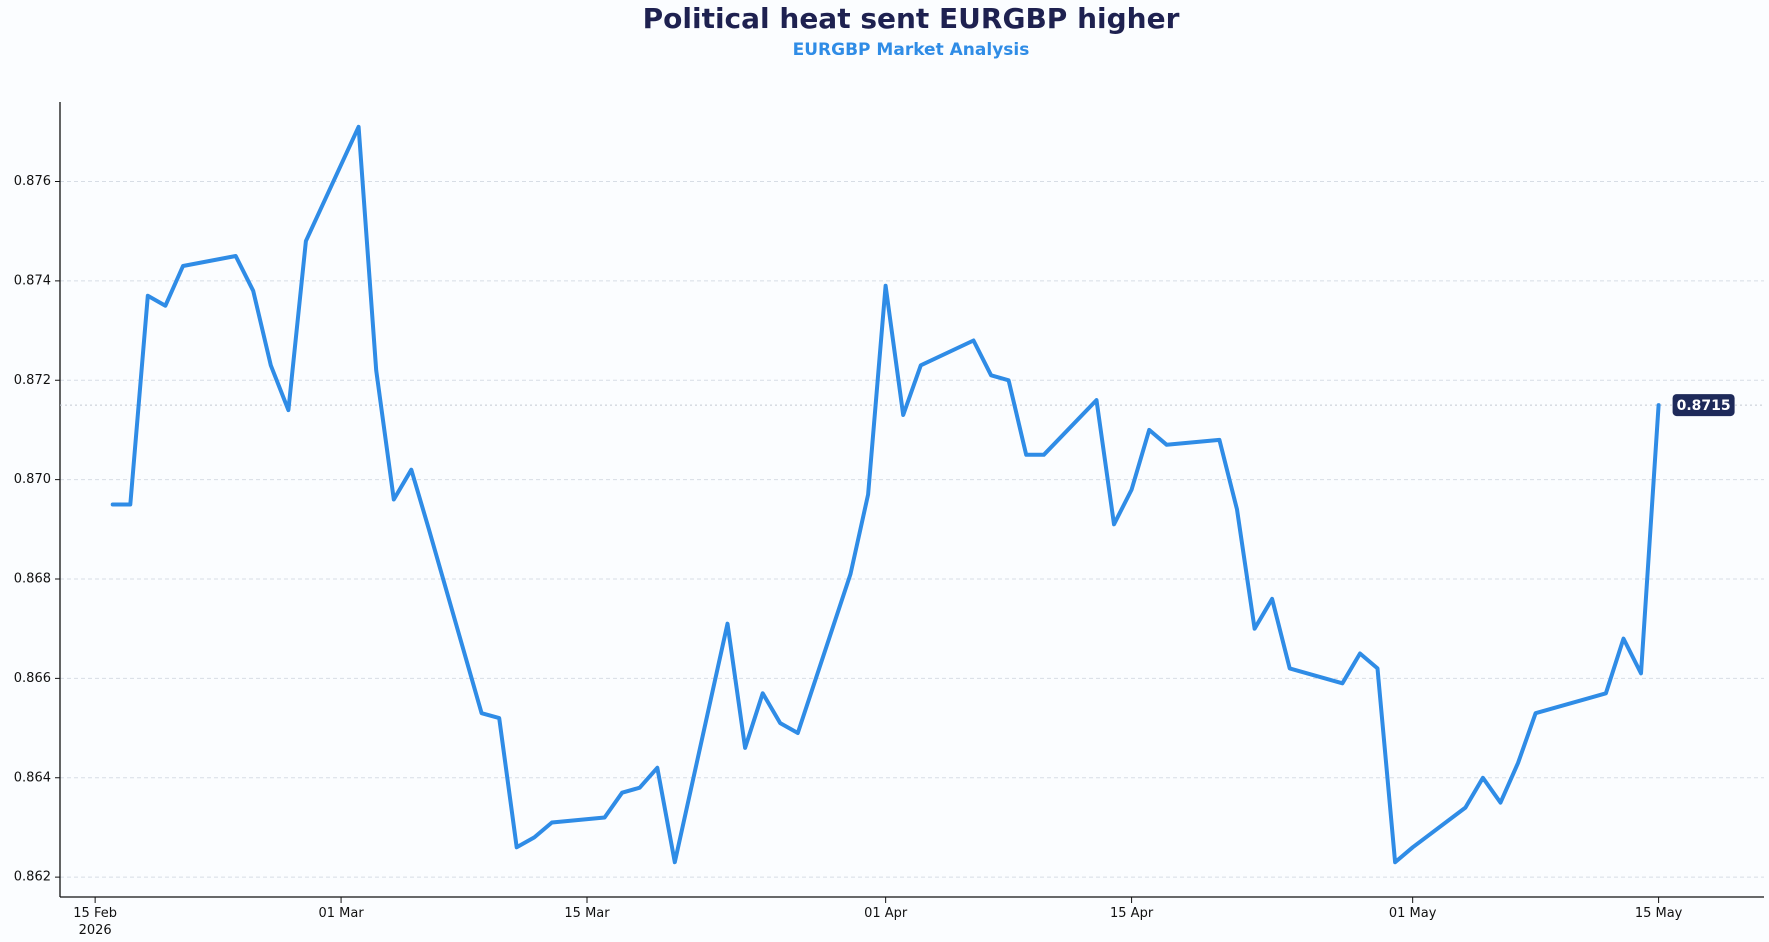 The height and width of the screenshot is (942, 1769). What do you see at coordinates (95, 913) in the screenshot?
I see `x-tick-label: 15 Feb` at bounding box center [95, 913].